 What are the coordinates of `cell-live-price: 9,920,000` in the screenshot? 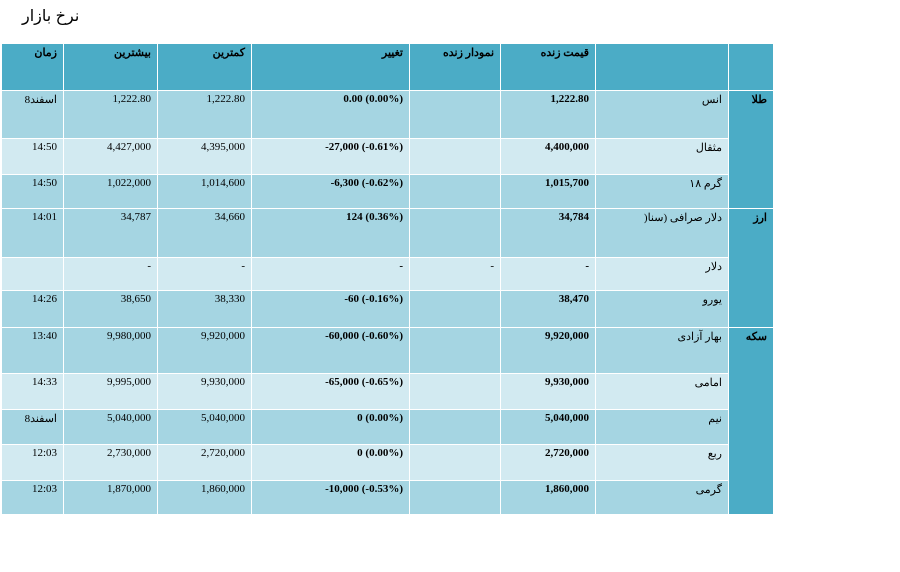 It's located at (548, 350).